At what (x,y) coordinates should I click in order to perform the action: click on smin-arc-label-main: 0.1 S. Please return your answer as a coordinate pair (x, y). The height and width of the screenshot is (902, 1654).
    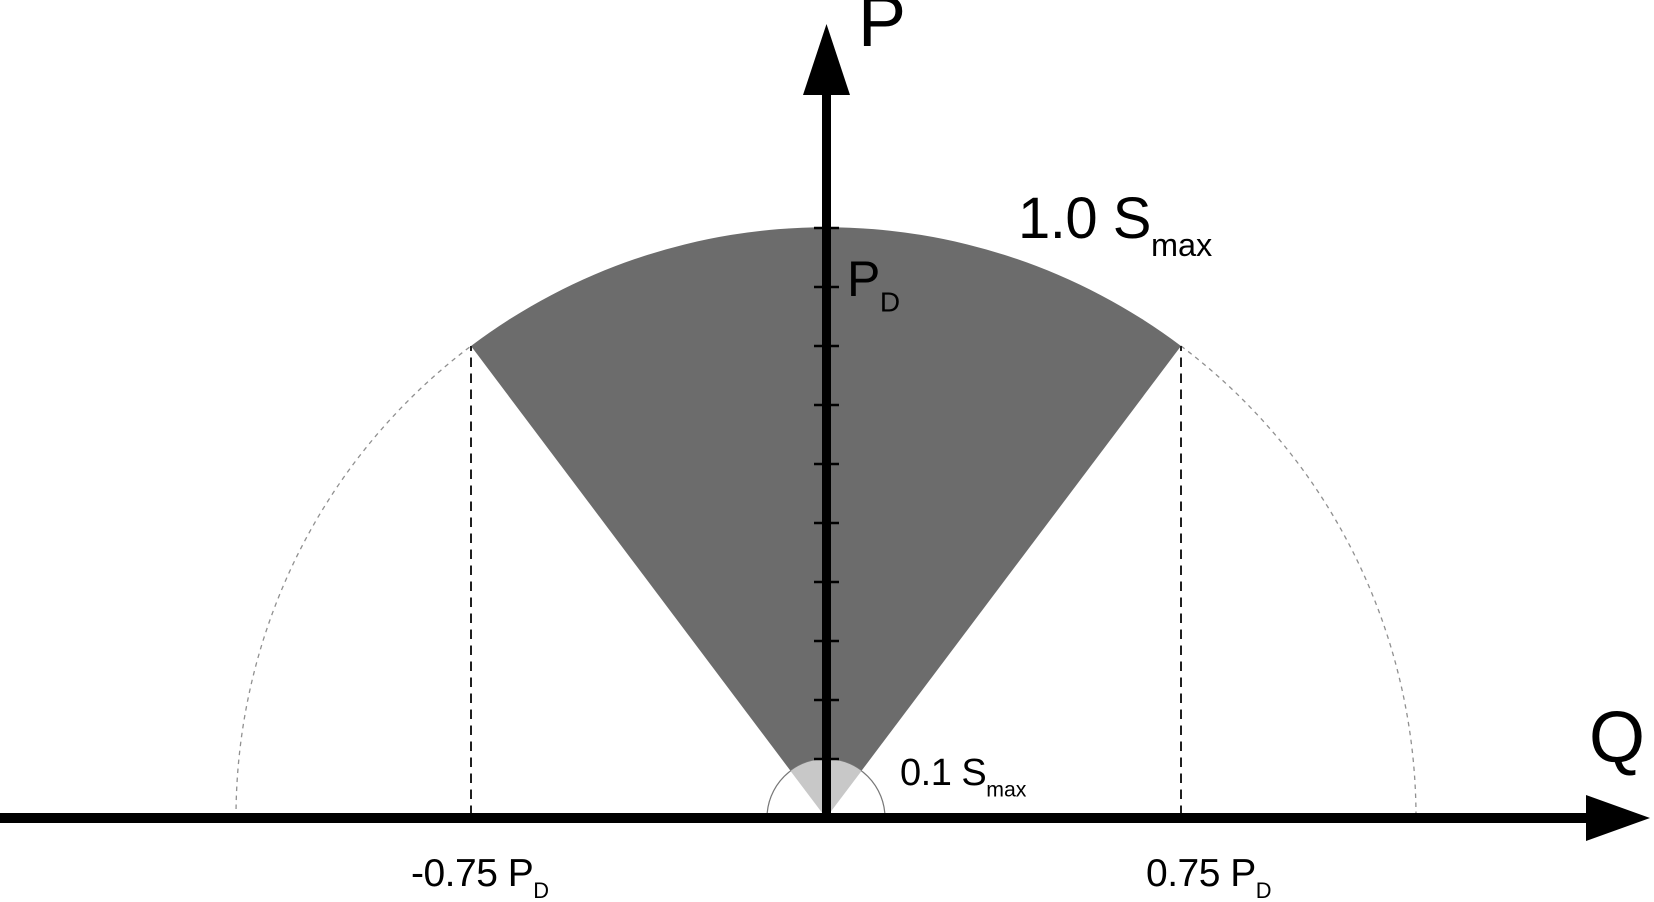
    Looking at the image, I should click on (943, 773).